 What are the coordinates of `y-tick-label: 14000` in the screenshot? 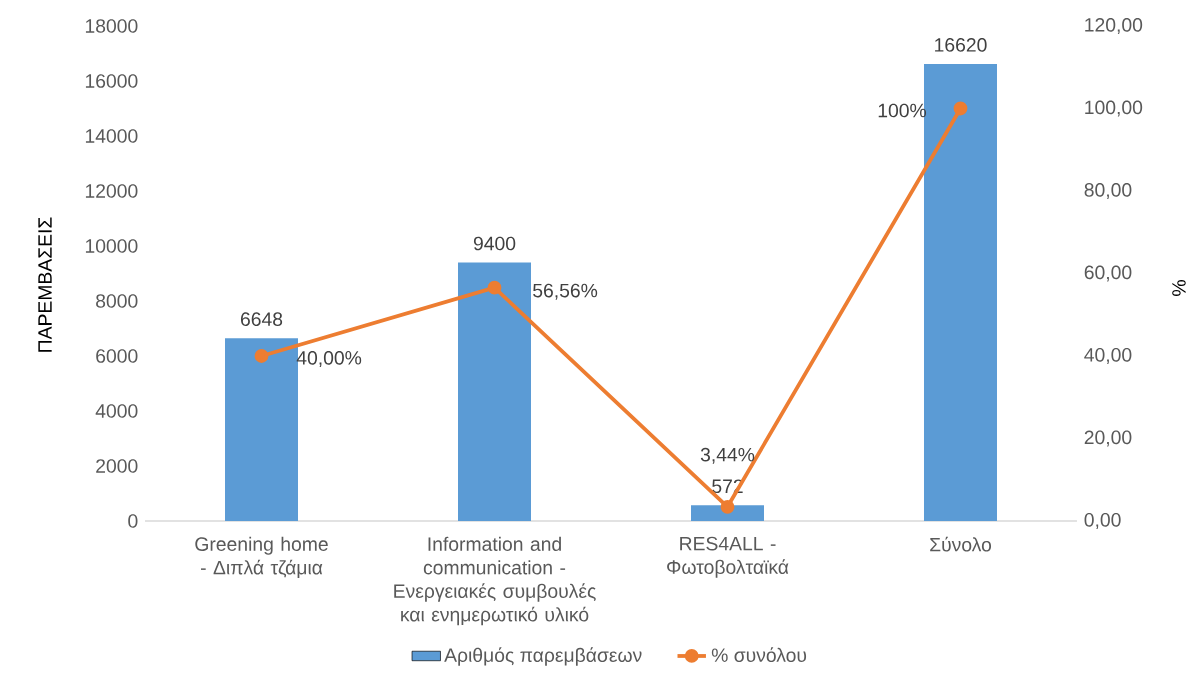 It's located at (111, 136).